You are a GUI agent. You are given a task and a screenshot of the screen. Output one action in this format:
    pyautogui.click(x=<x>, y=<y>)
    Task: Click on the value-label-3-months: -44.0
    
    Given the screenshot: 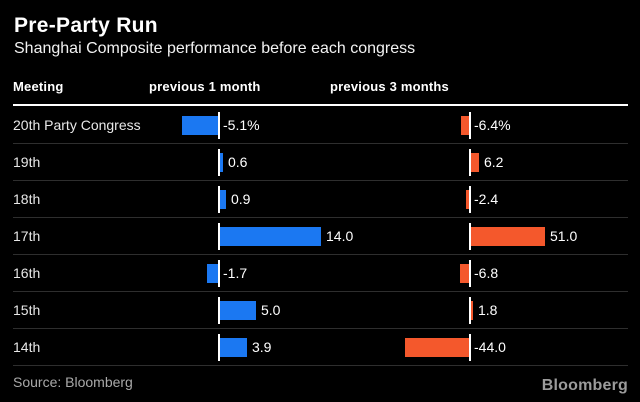 What is the action you would take?
    pyautogui.click(x=490, y=347)
    